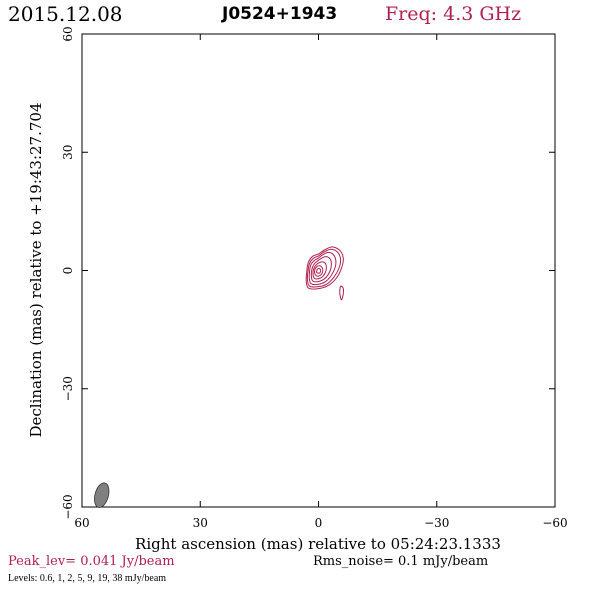 The height and width of the screenshot is (590, 590). Describe the element at coordinates (280, 14) in the screenshot. I see `source-name: J0524+1943` at that location.